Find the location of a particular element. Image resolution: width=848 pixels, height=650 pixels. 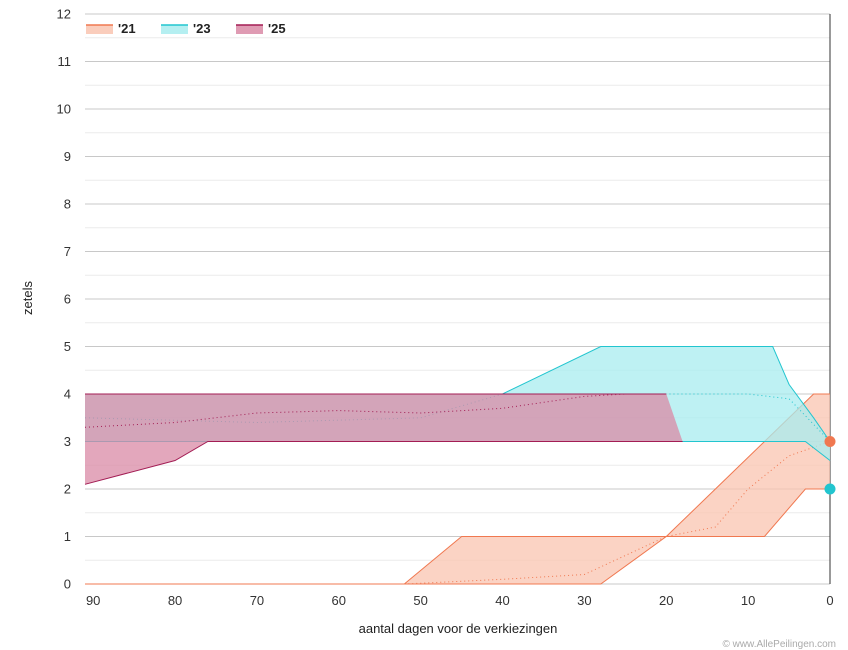

y-tick-label: 5 is located at coordinates (67, 346).